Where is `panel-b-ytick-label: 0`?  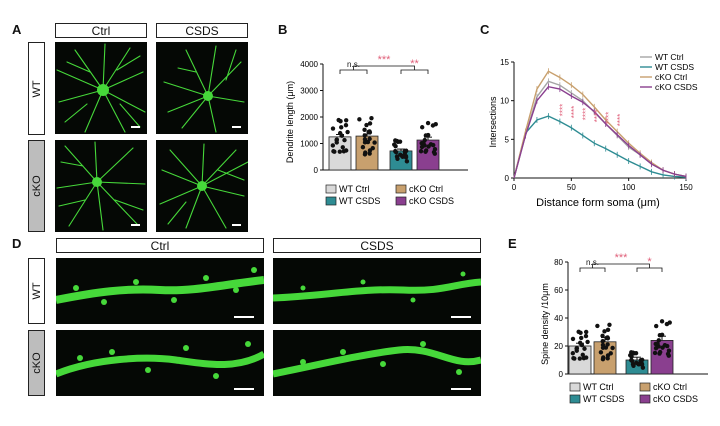
panel-b-ytick-label: 0 is located at coordinates (316, 170).